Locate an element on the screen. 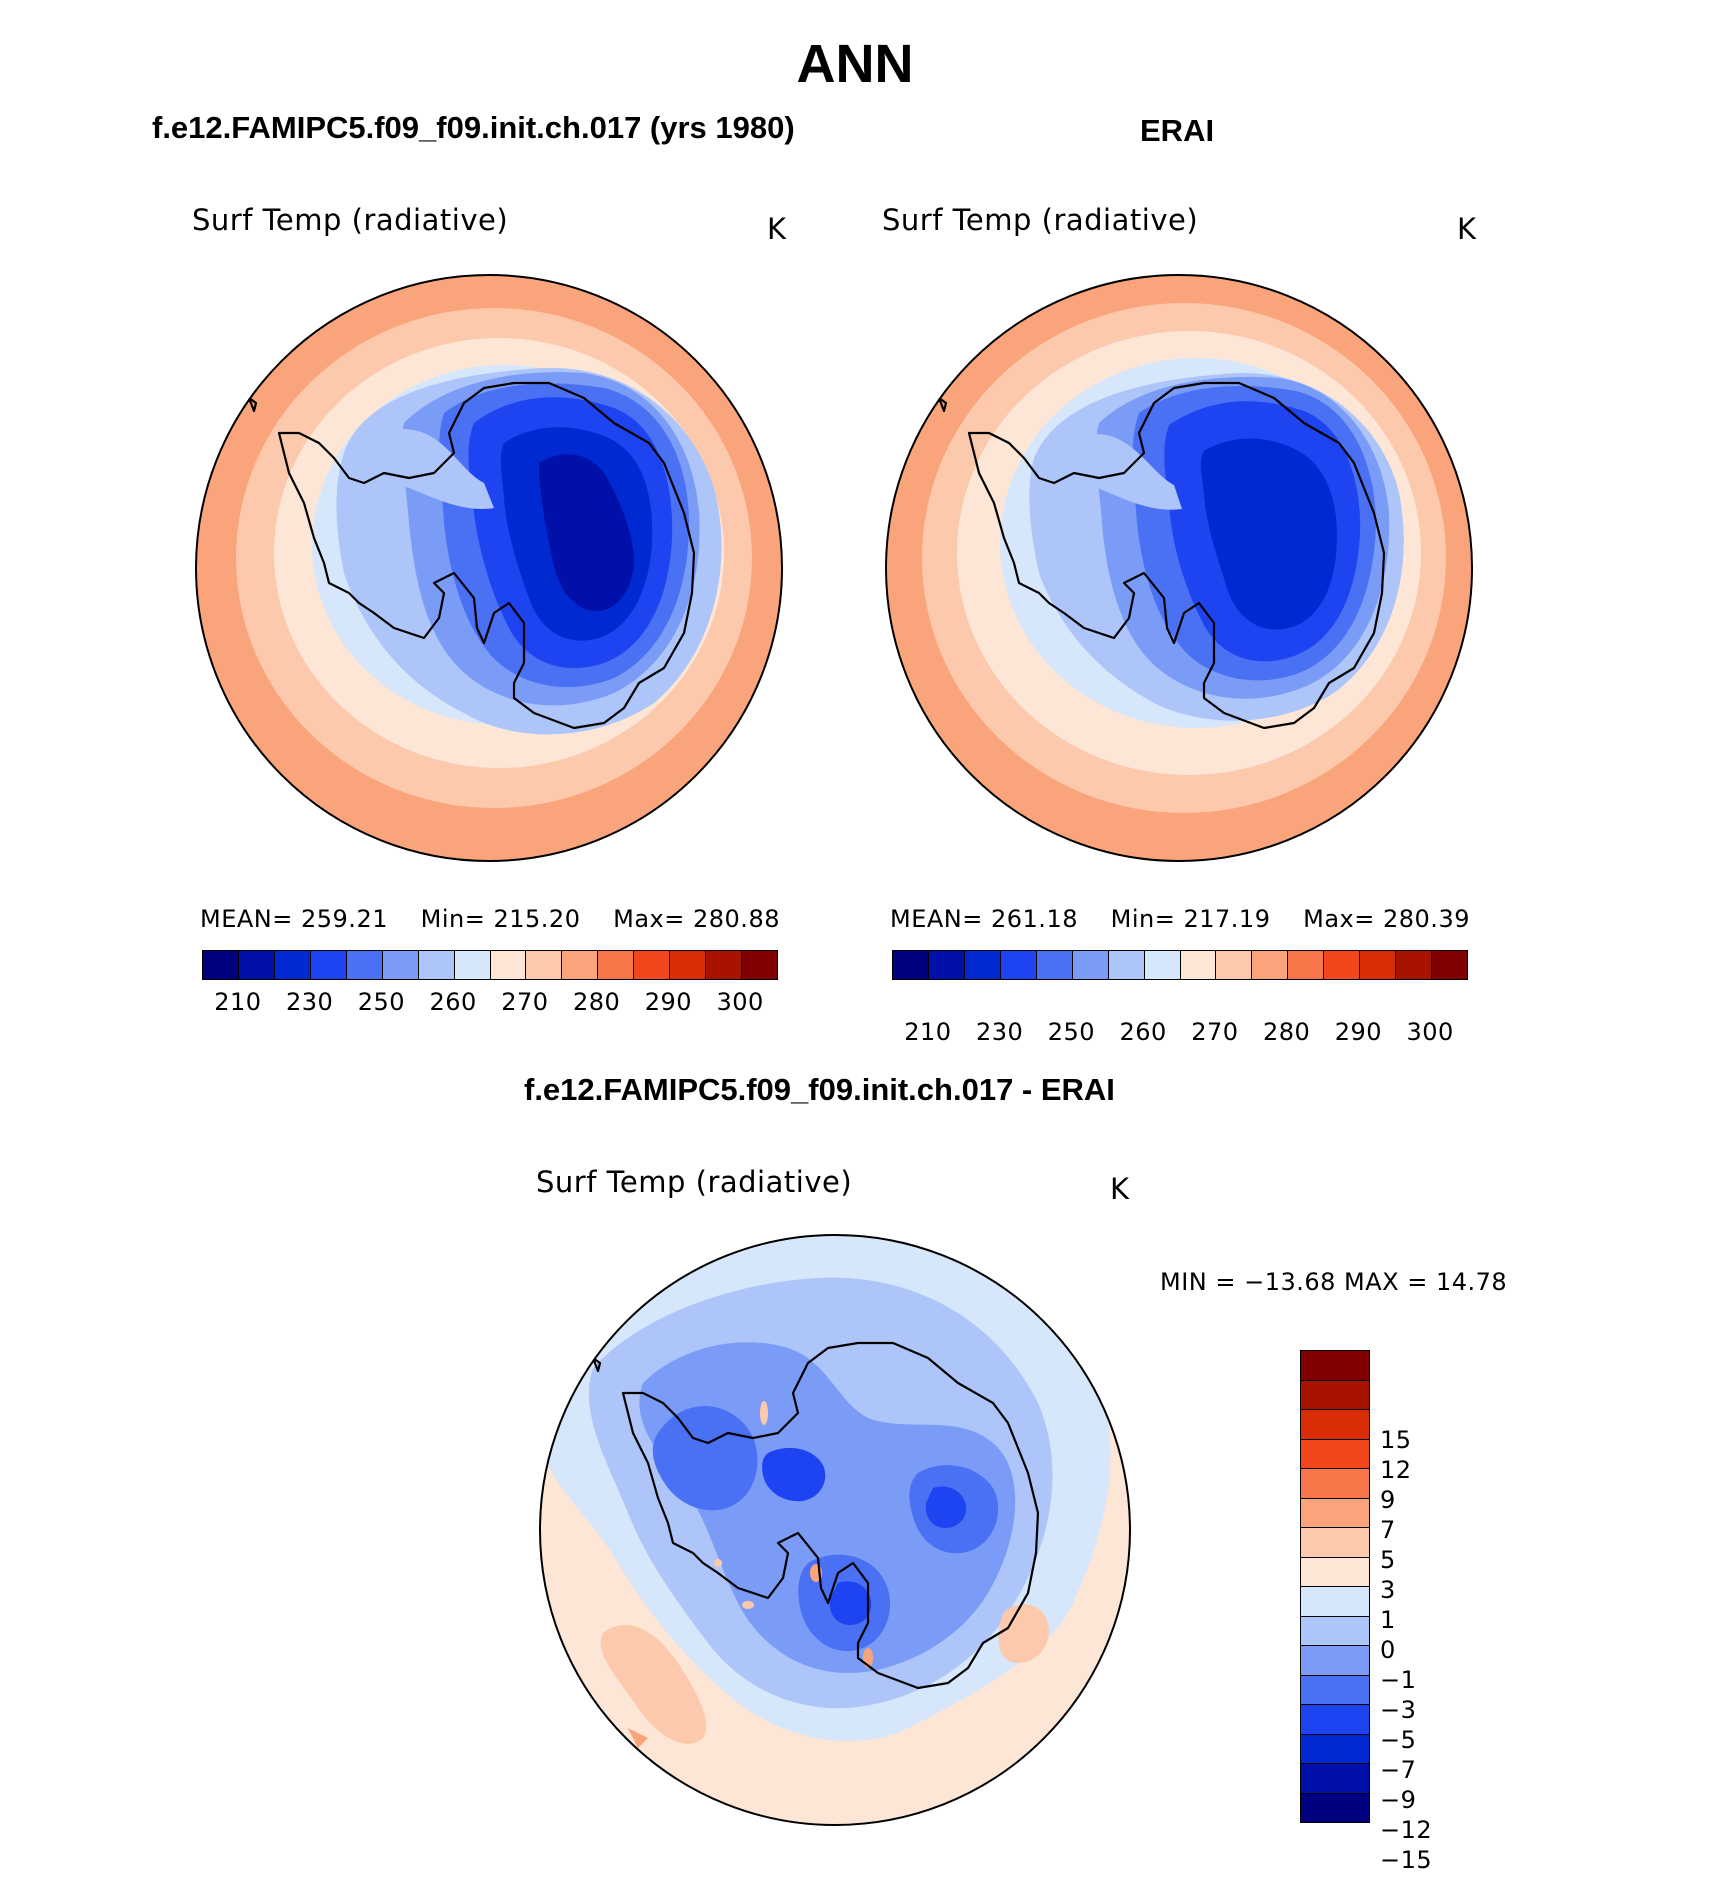 This screenshot has height=1894, width=1710. colorbar-tick-label: 210 is located at coordinates (238, 1002).